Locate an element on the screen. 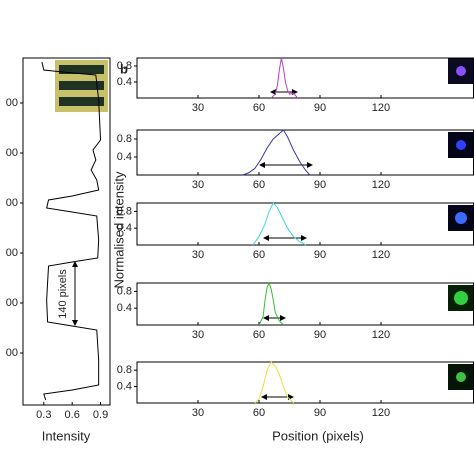 The image size is (474, 474). profile-line is located at coordinates (71, 231).